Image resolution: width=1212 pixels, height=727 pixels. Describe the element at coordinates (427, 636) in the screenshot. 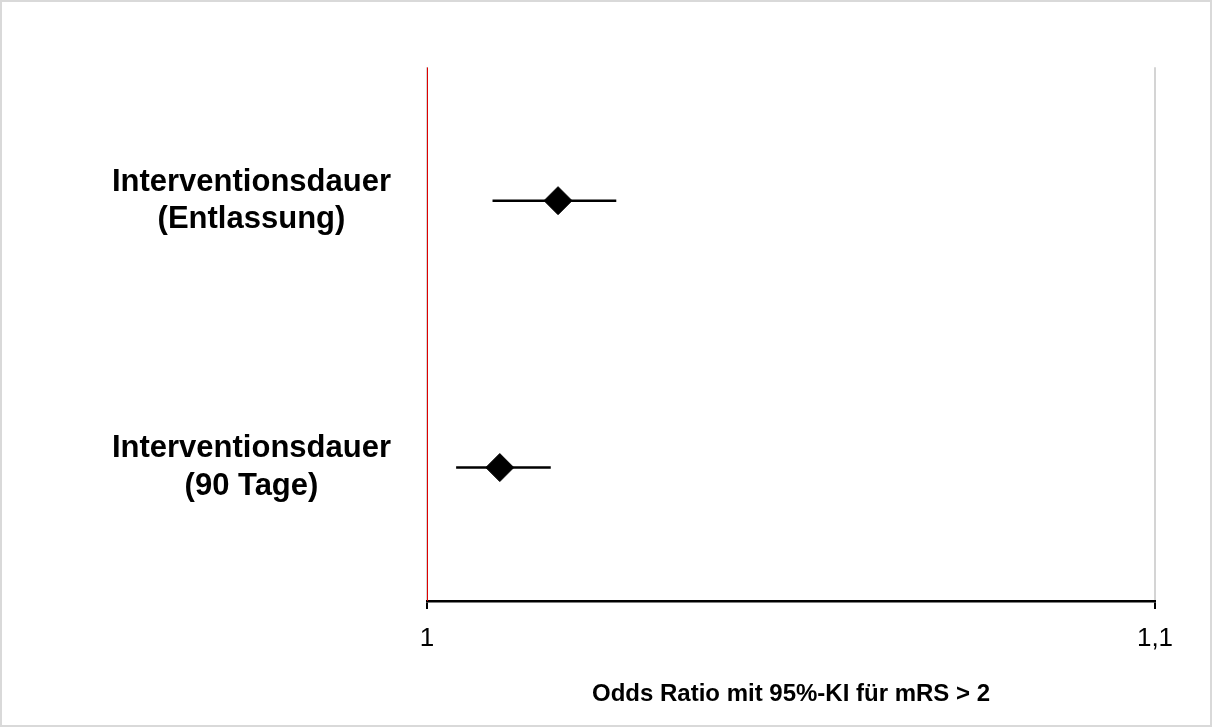

I see `x-tick-label: 1` at that location.